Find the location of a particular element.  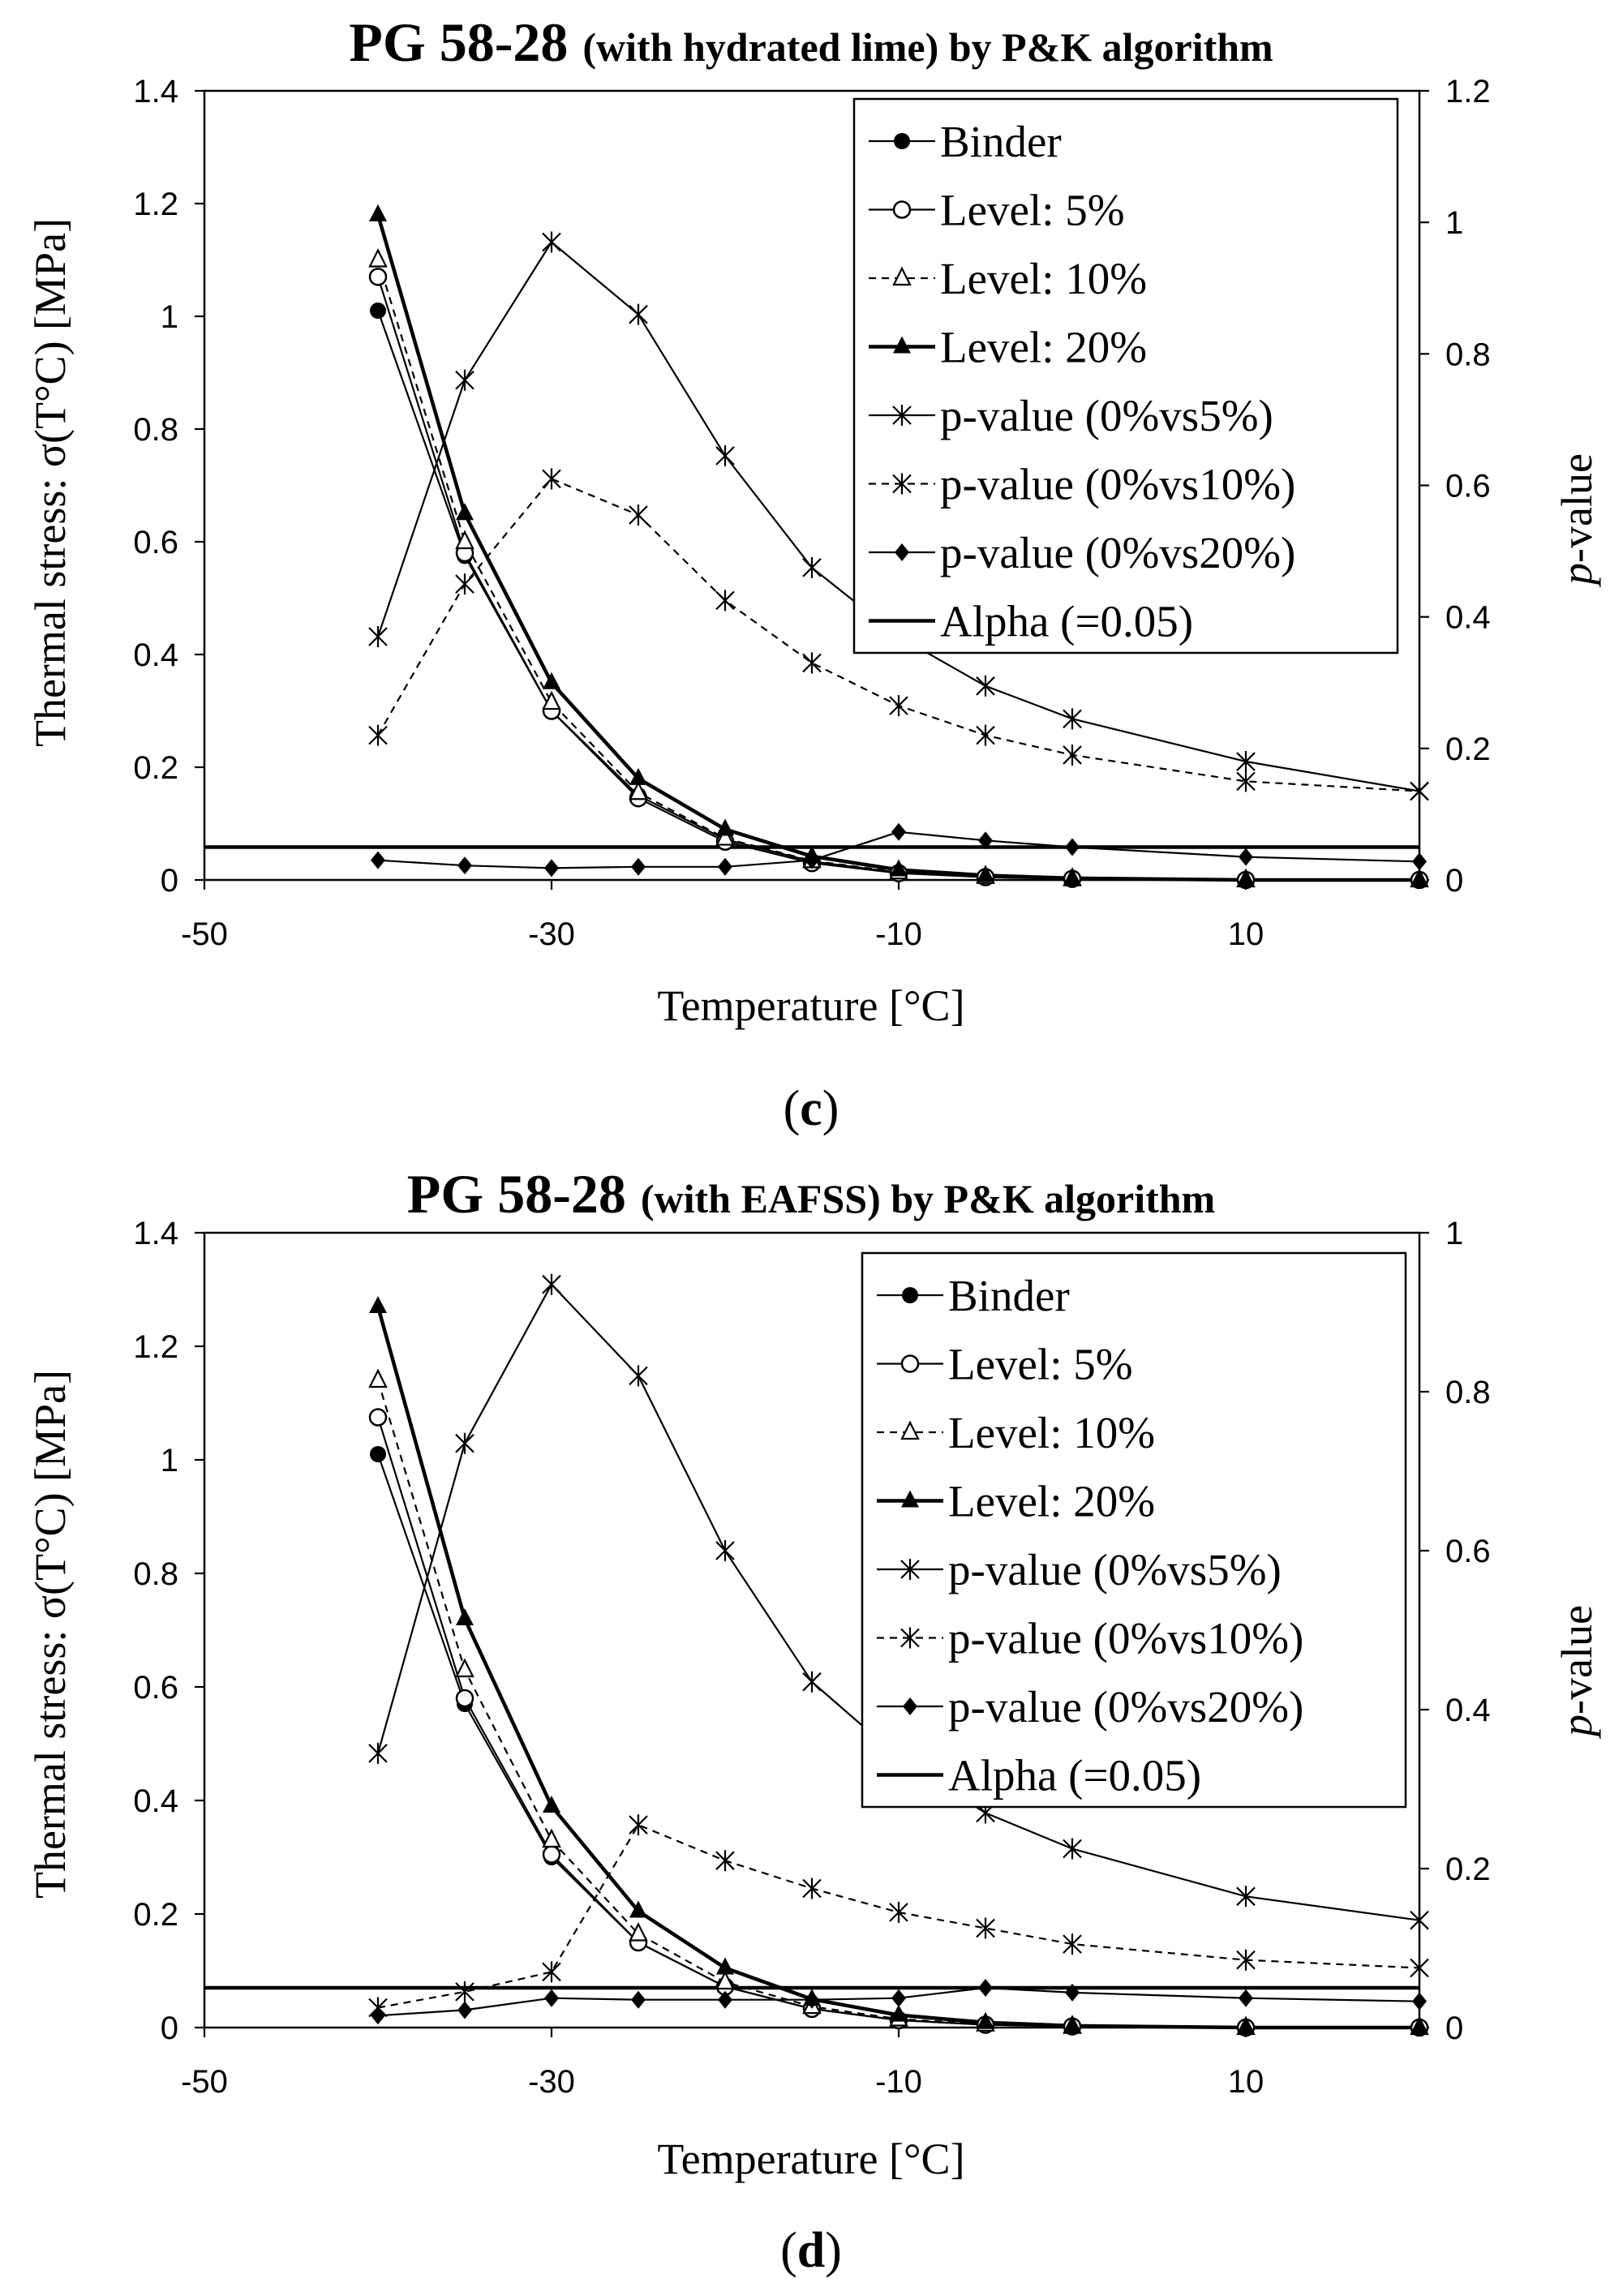

x-tick-labels: -50 -30 -10 10 is located at coordinates (722, 2082).